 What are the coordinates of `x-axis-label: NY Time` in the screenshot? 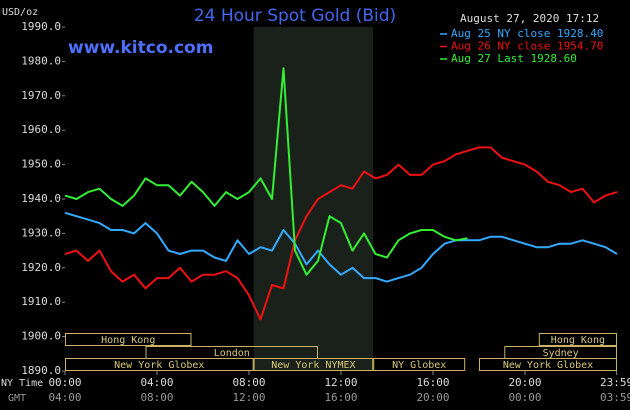 It's located at (22, 383).